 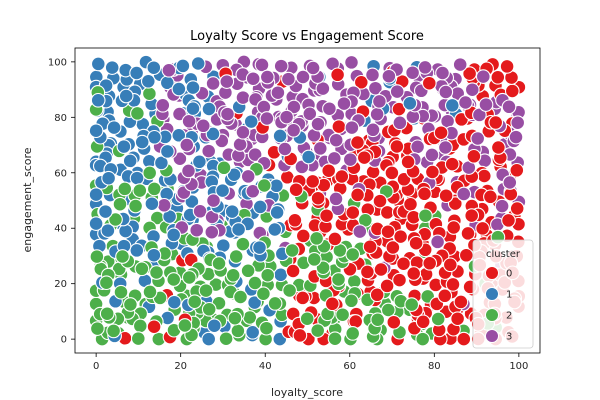 I want to click on x-tick-label: 100, so click(x=518, y=366).